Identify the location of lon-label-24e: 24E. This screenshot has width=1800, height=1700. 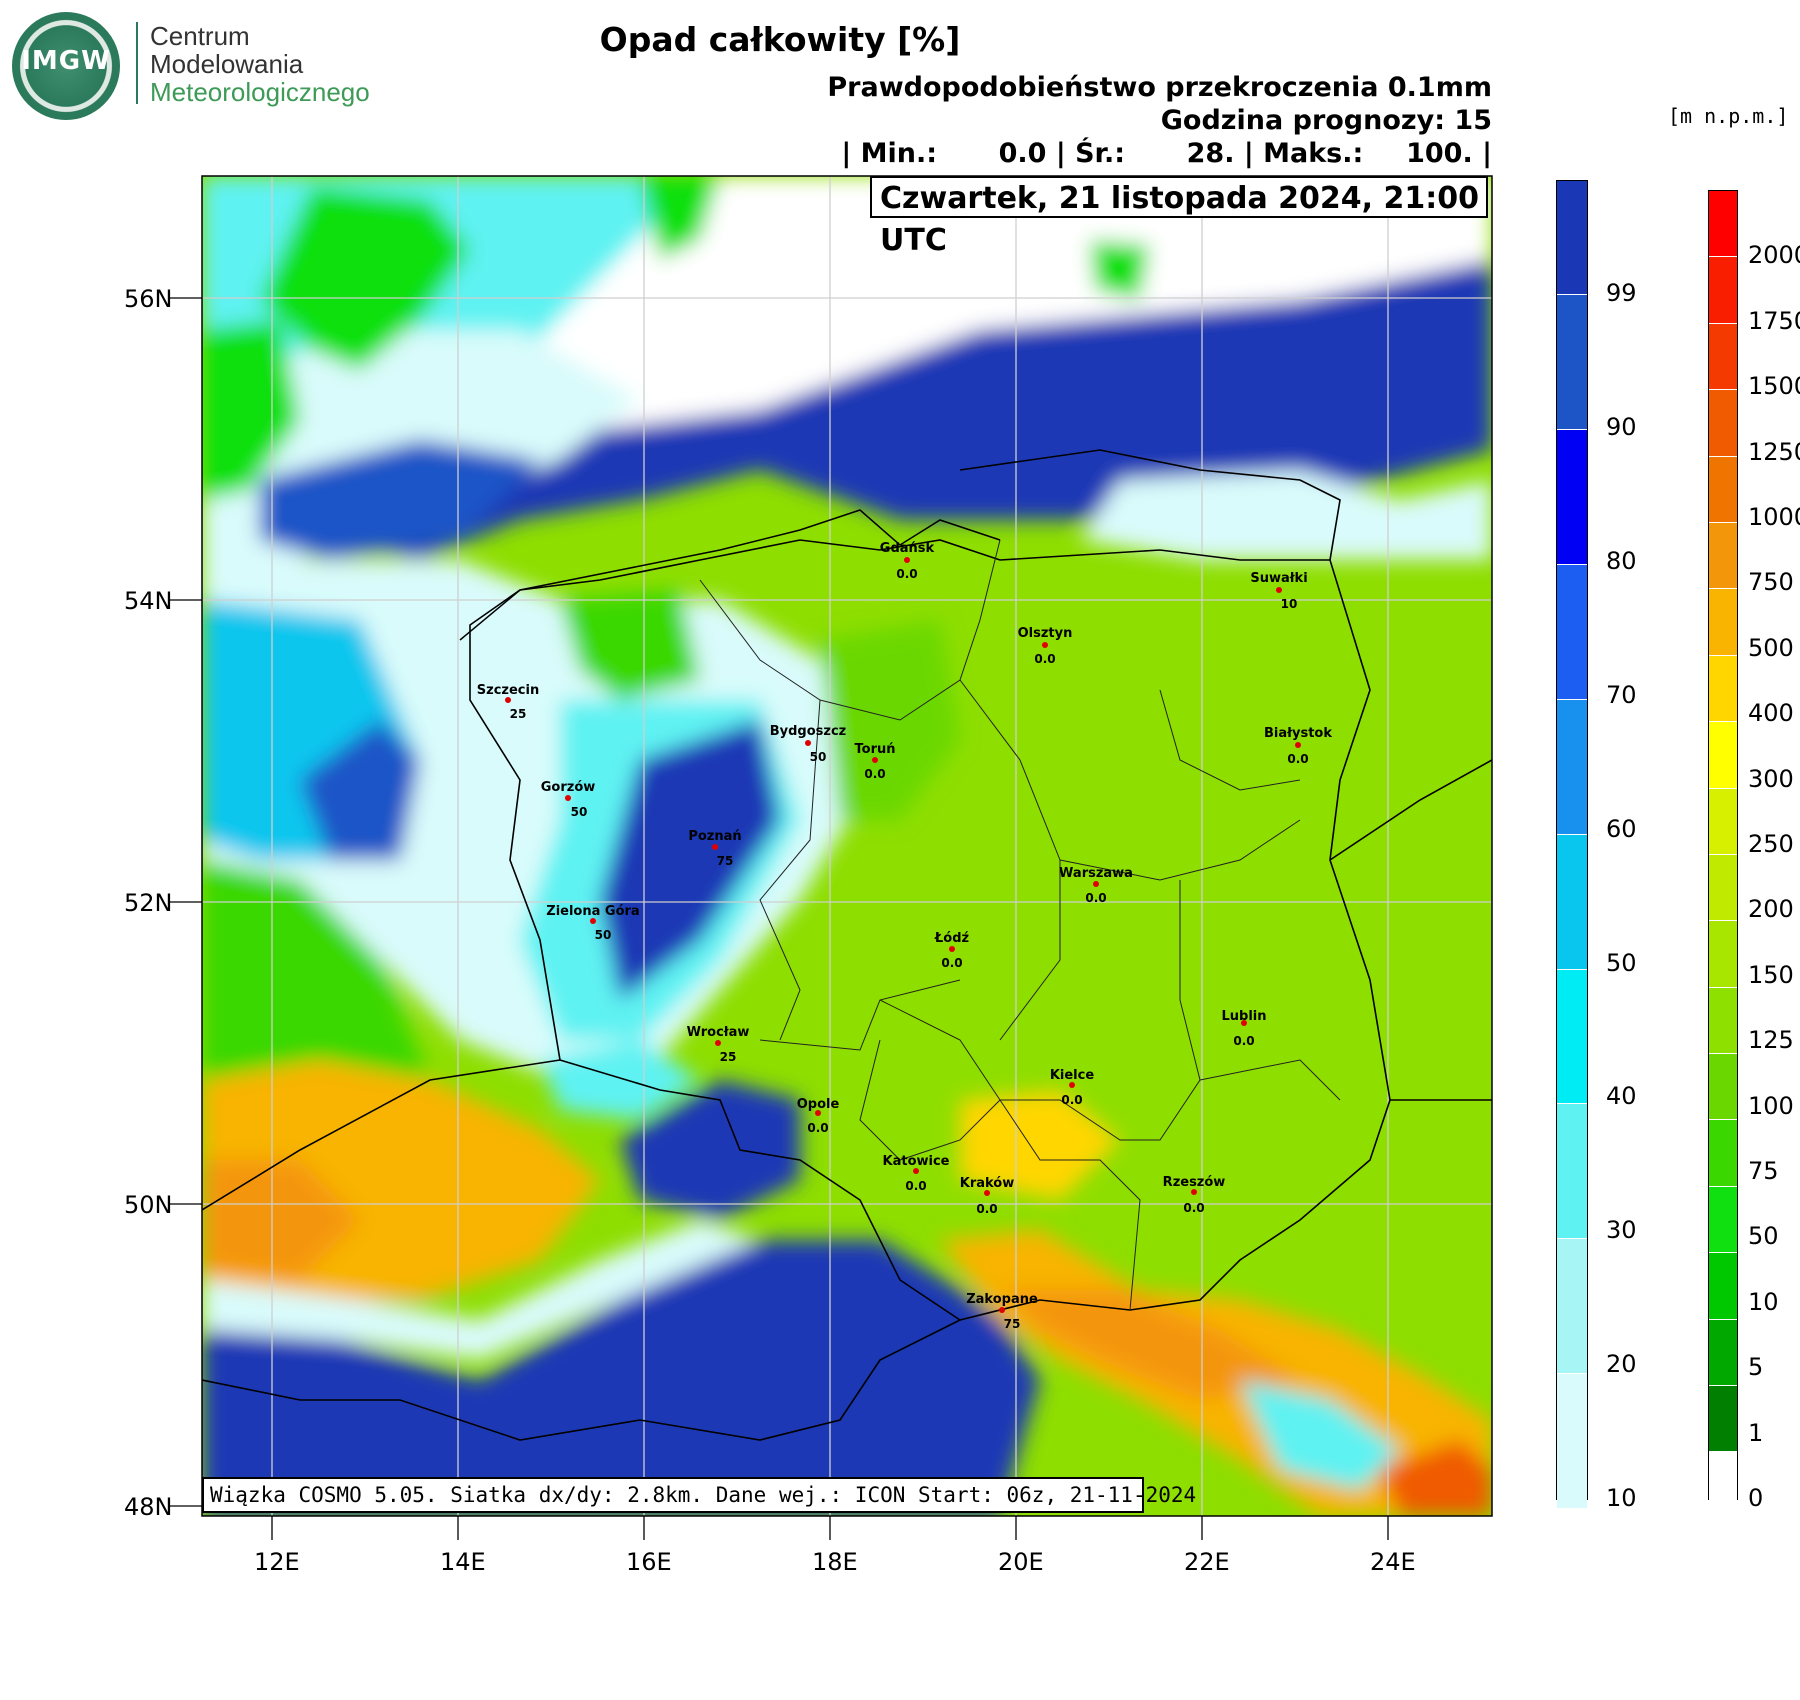
(1393, 1562).